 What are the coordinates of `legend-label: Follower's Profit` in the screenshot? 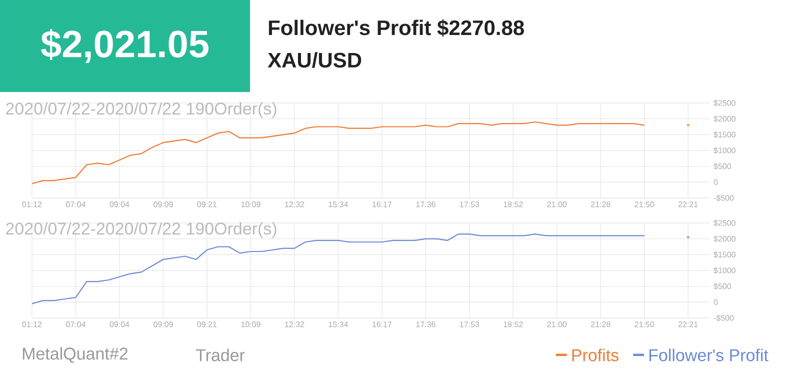 It's located at (708, 355).